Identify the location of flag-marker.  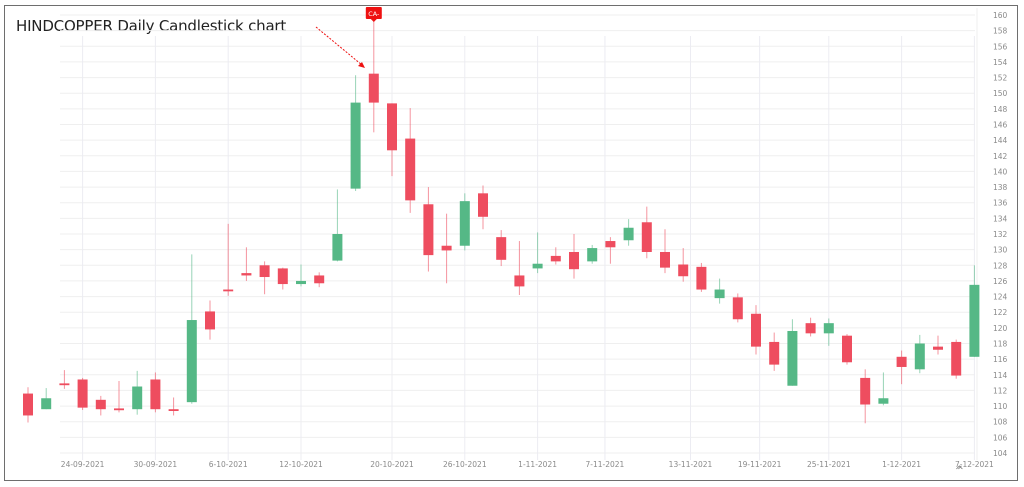
(373, 13).